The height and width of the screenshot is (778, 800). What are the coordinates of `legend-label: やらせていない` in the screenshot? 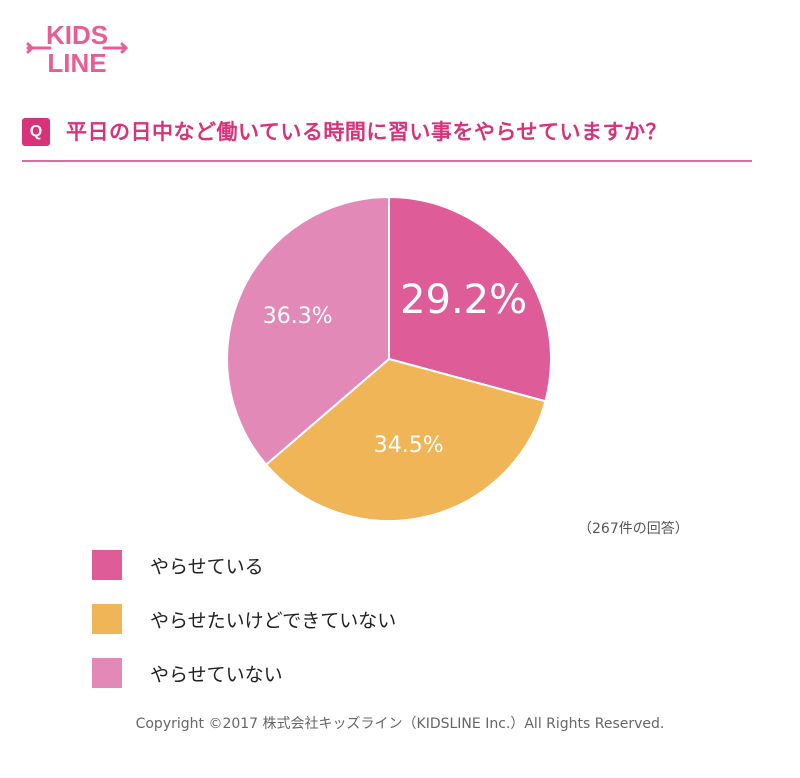 It's located at (216, 675).